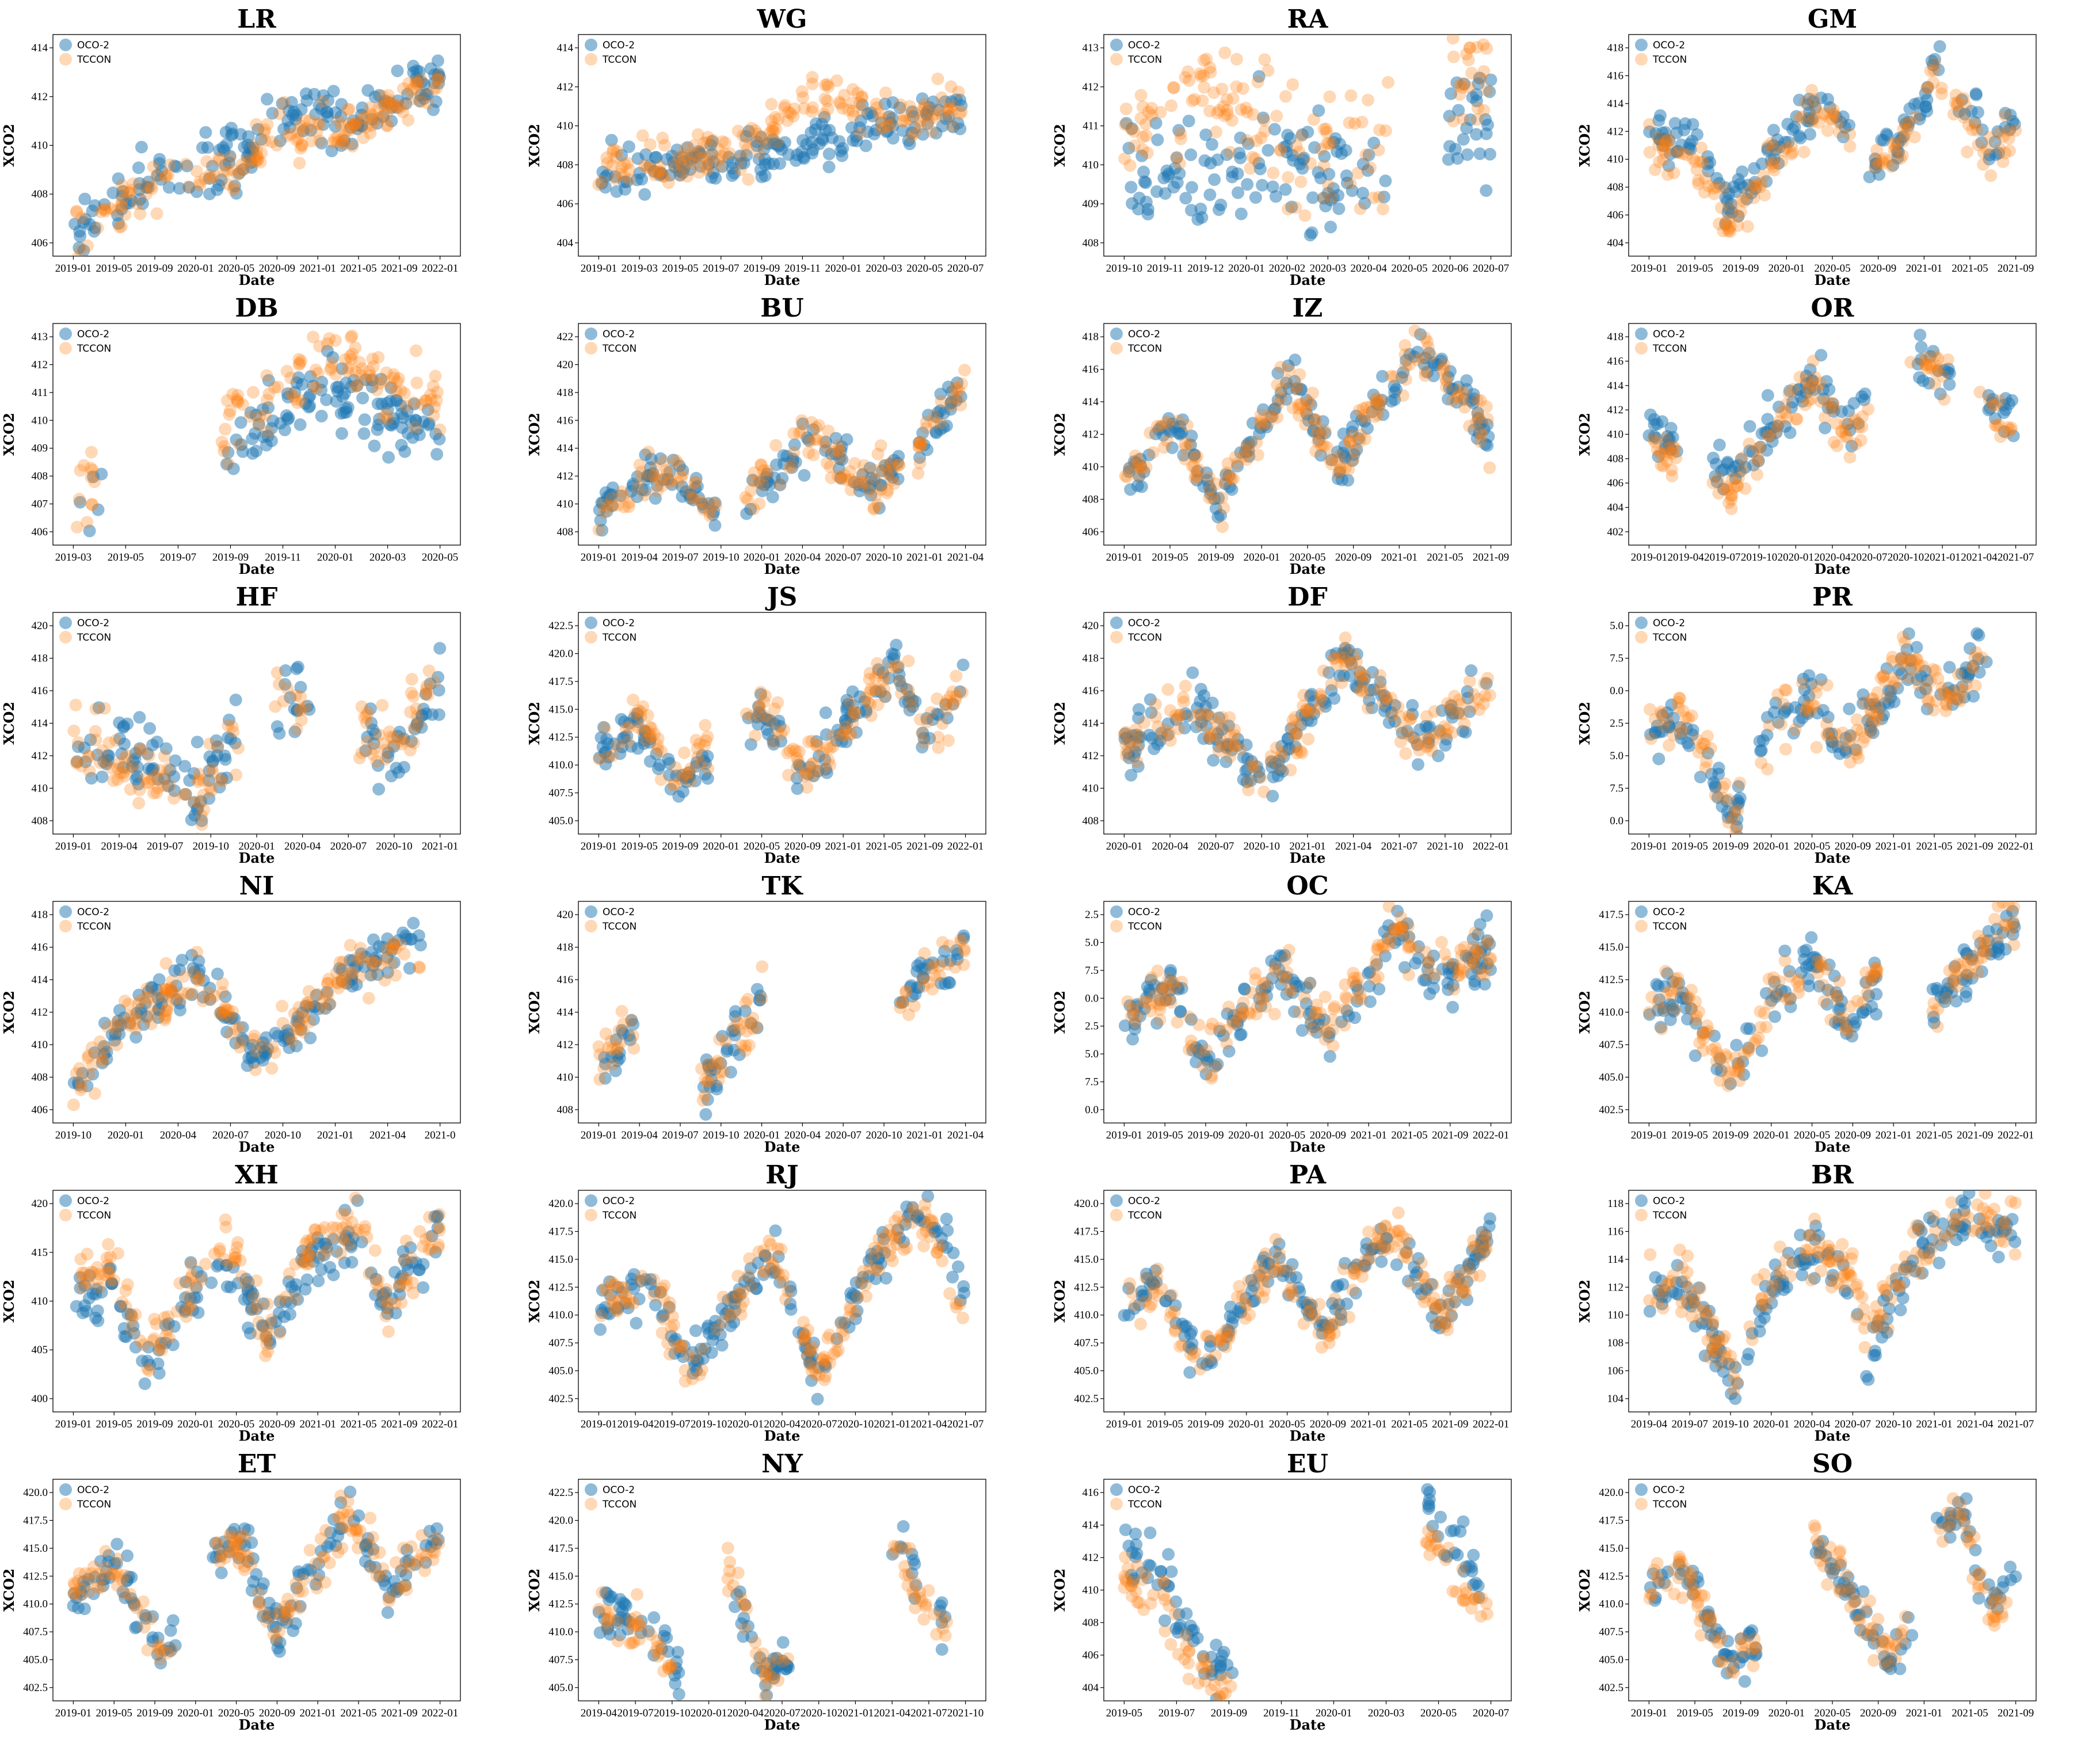 The height and width of the screenshot is (1740, 2100). What do you see at coordinates (40, 337) in the screenshot?
I see `y-tick-label: 413` at bounding box center [40, 337].